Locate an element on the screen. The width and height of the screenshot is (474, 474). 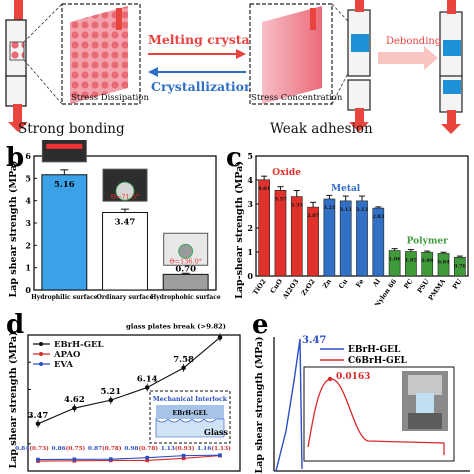
debonding-arrow: Debonding is located at coordinates (410, 53).